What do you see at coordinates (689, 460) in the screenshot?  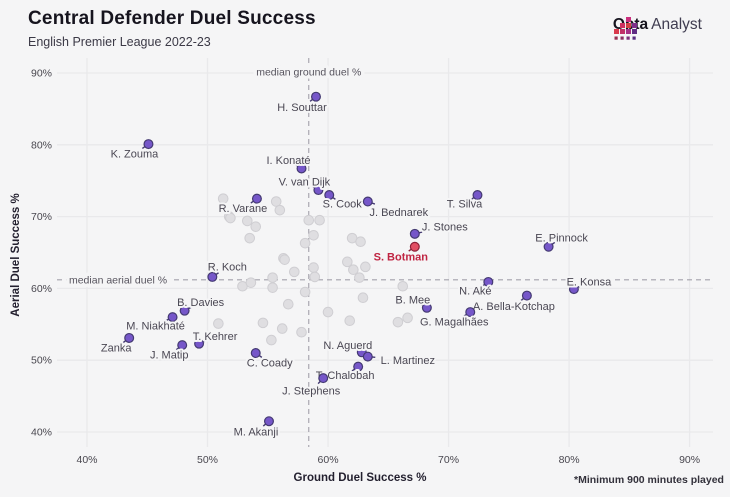 I see `x-axis-tick-label: 90%` at bounding box center [689, 460].